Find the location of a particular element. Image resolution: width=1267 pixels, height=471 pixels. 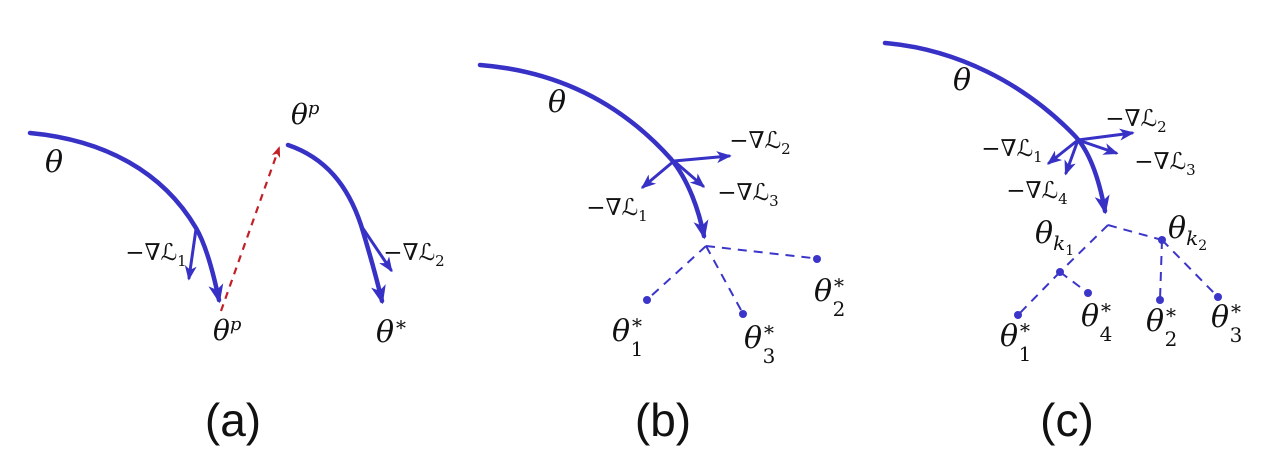

branch-root-to-k1 is located at coordinates (1084, 248).